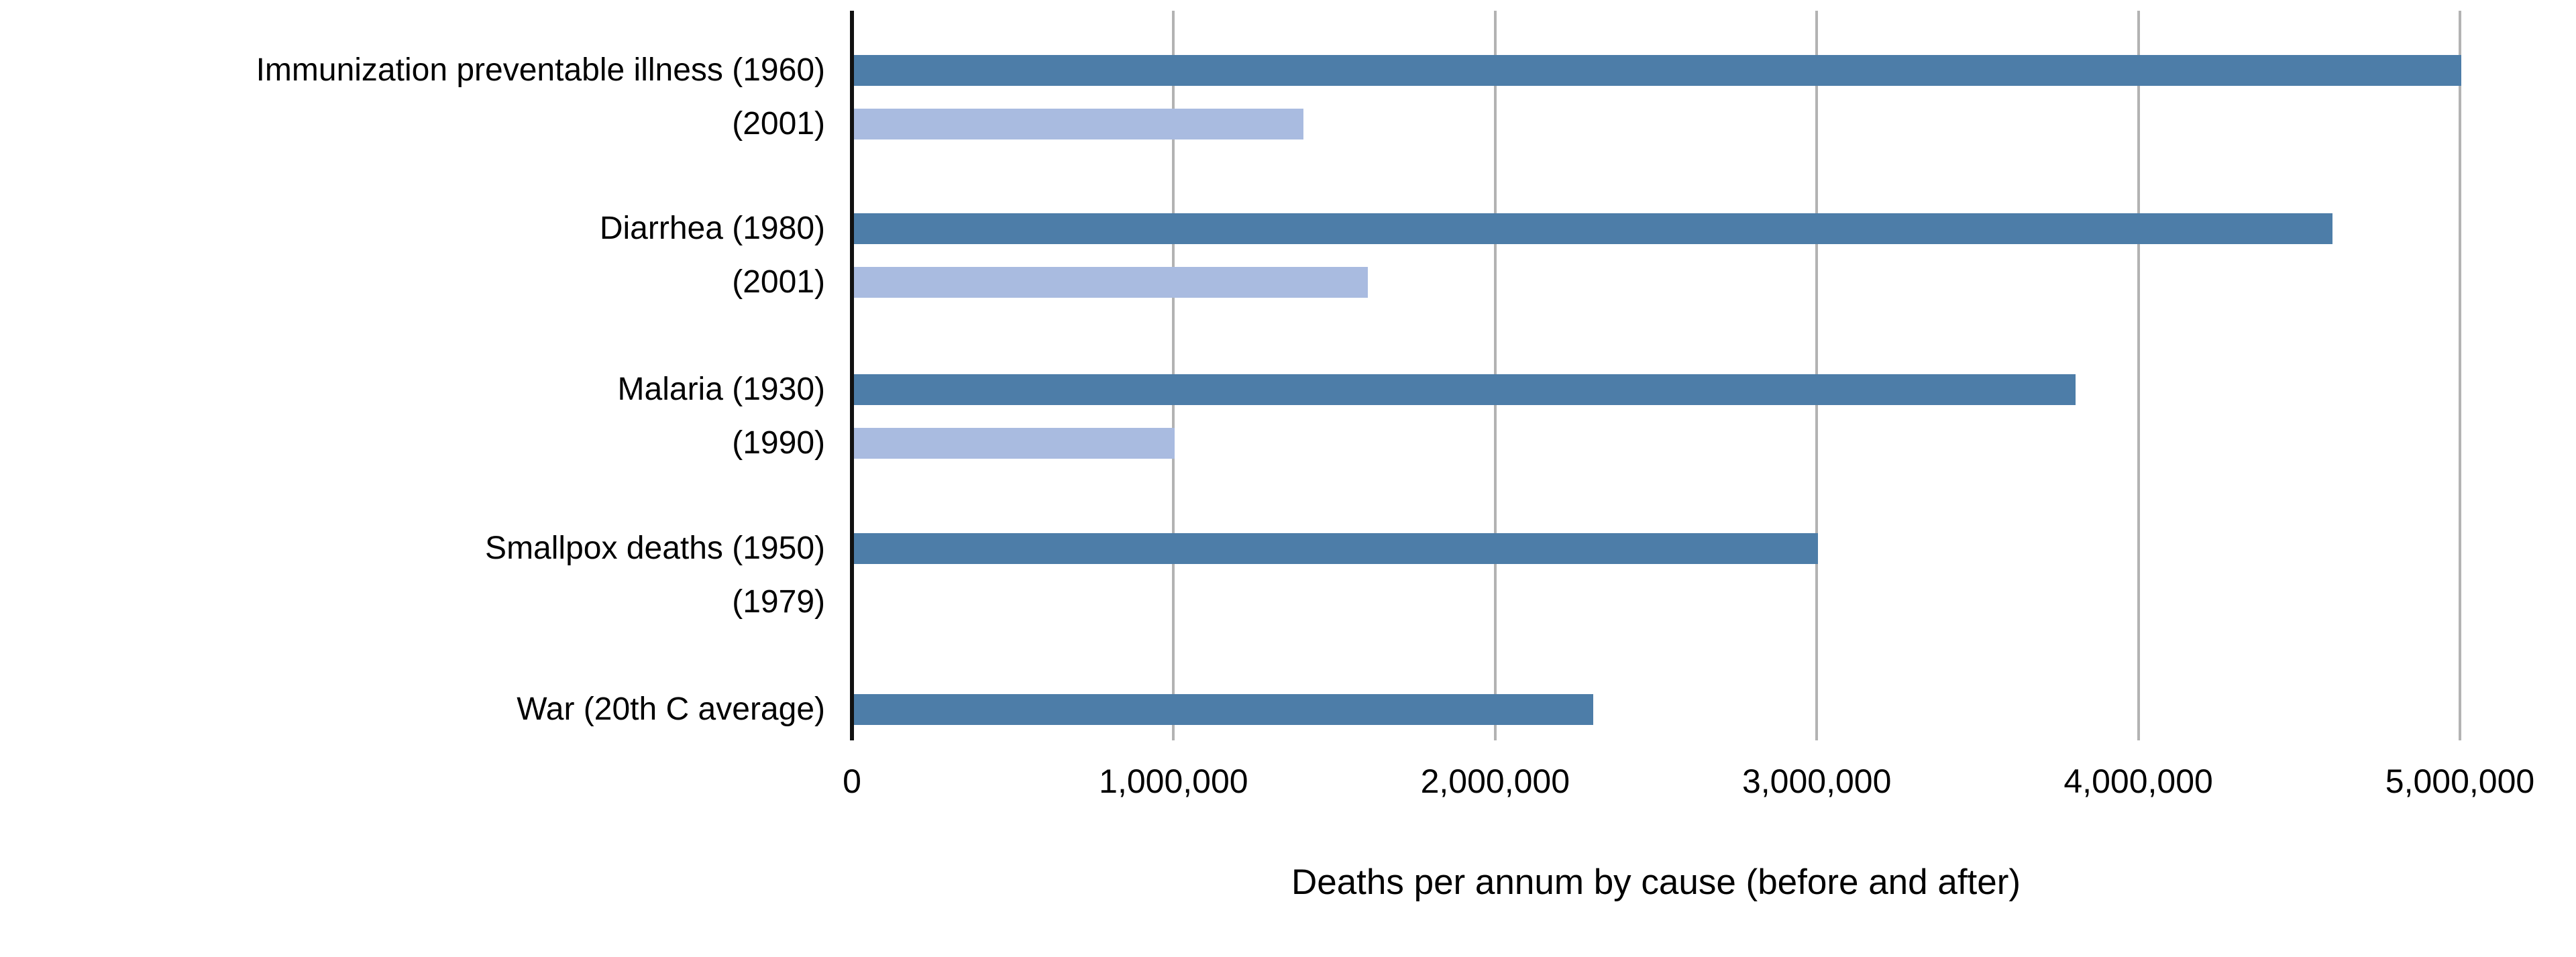  I want to click on x-tick-label: 1,000,000, so click(1173, 782).